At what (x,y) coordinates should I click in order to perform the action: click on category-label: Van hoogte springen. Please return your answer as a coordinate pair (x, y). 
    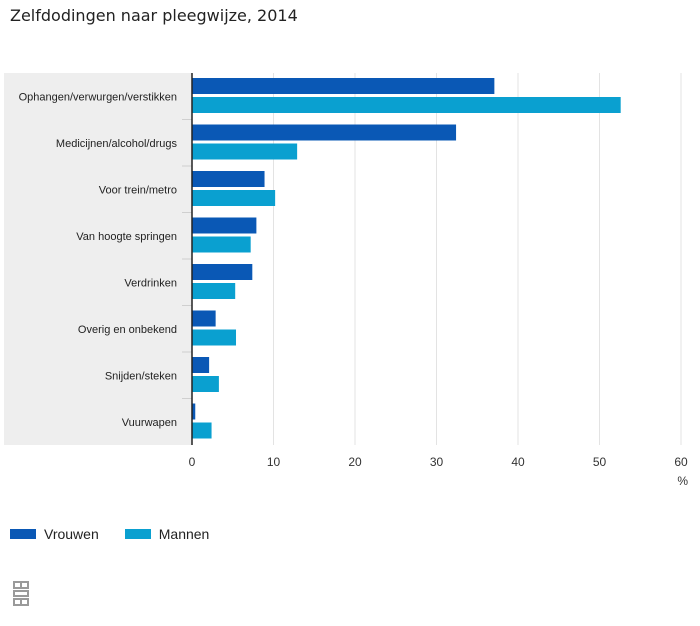
    Looking at the image, I should click on (126, 237).